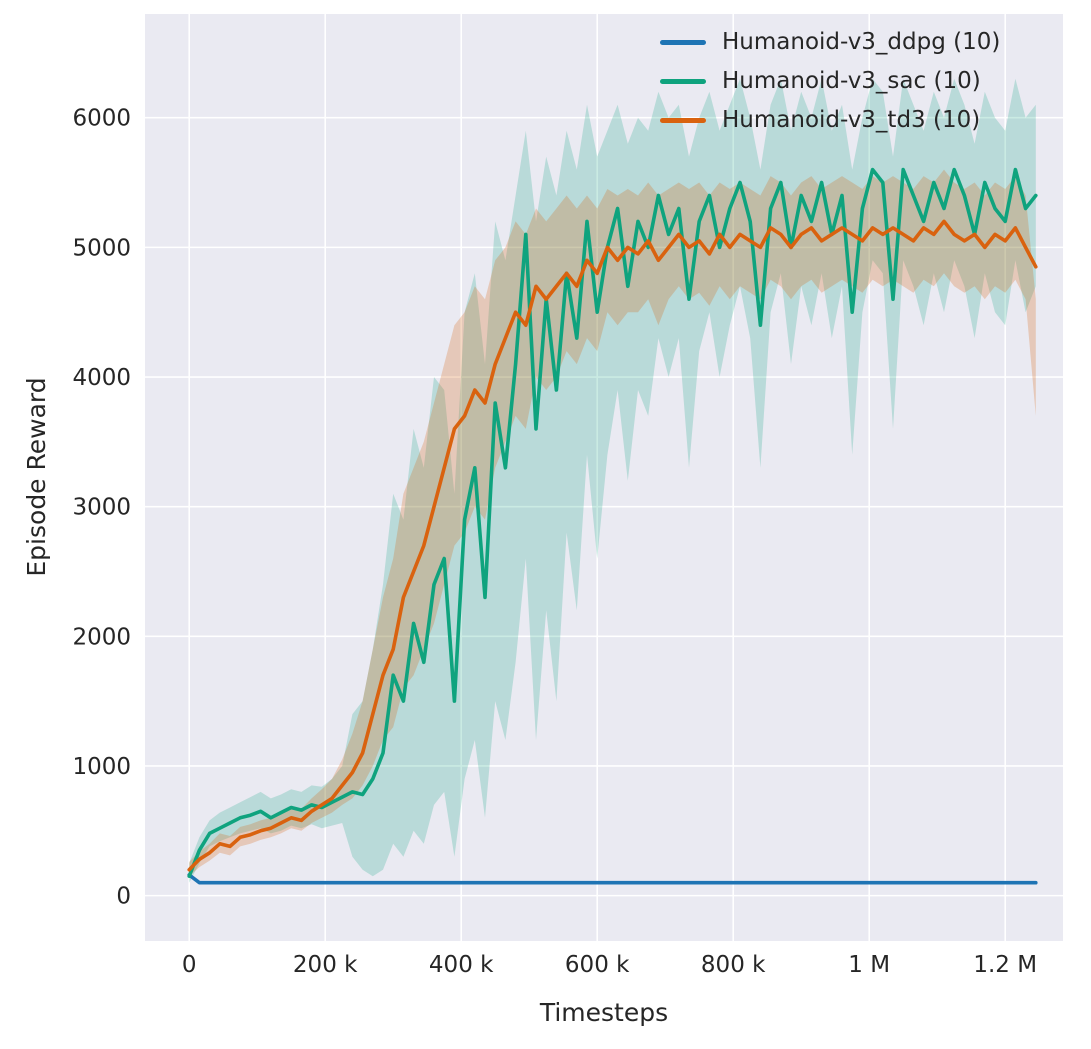 The image size is (1091, 1049). I want to click on legend-item: Humanoid-v3_ddpg (10), so click(830, 42).